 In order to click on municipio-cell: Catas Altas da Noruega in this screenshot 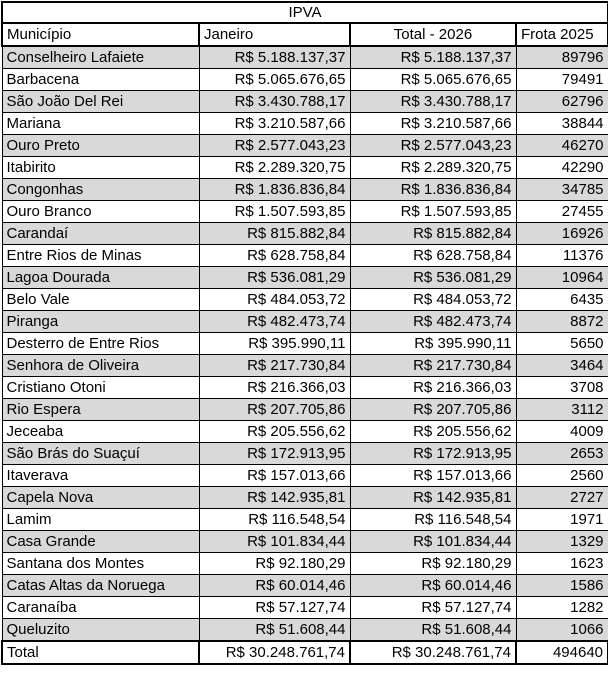, I will do `click(100, 585)`.